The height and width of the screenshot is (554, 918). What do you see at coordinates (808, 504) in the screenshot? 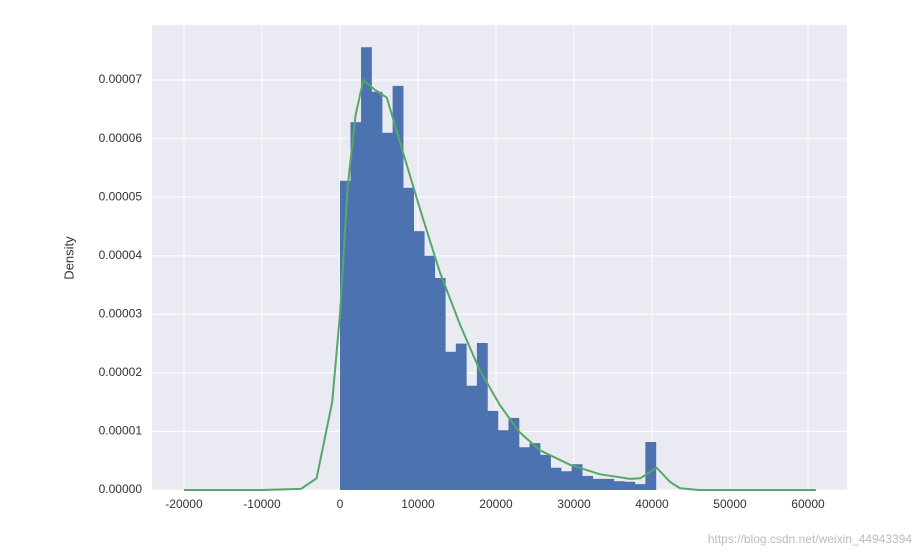
I see `x-tick-label: 60000` at bounding box center [808, 504].